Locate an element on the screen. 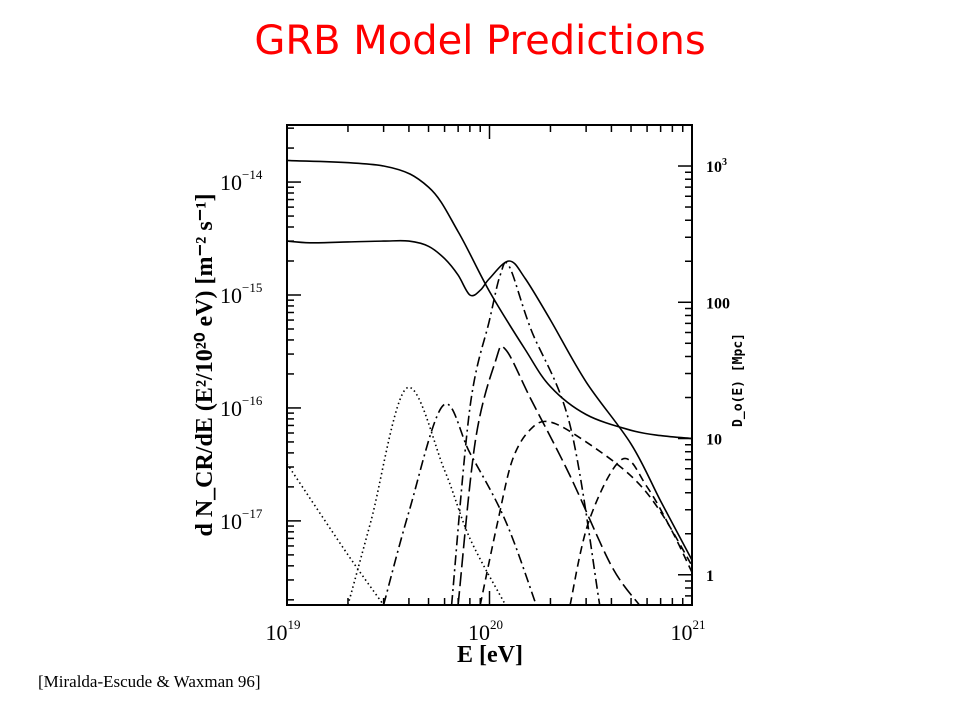  y-axis-label: d N_CR/dE (E²/10²⁰ eV) [m⁻² s⁻¹] is located at coordinates (205, 364).